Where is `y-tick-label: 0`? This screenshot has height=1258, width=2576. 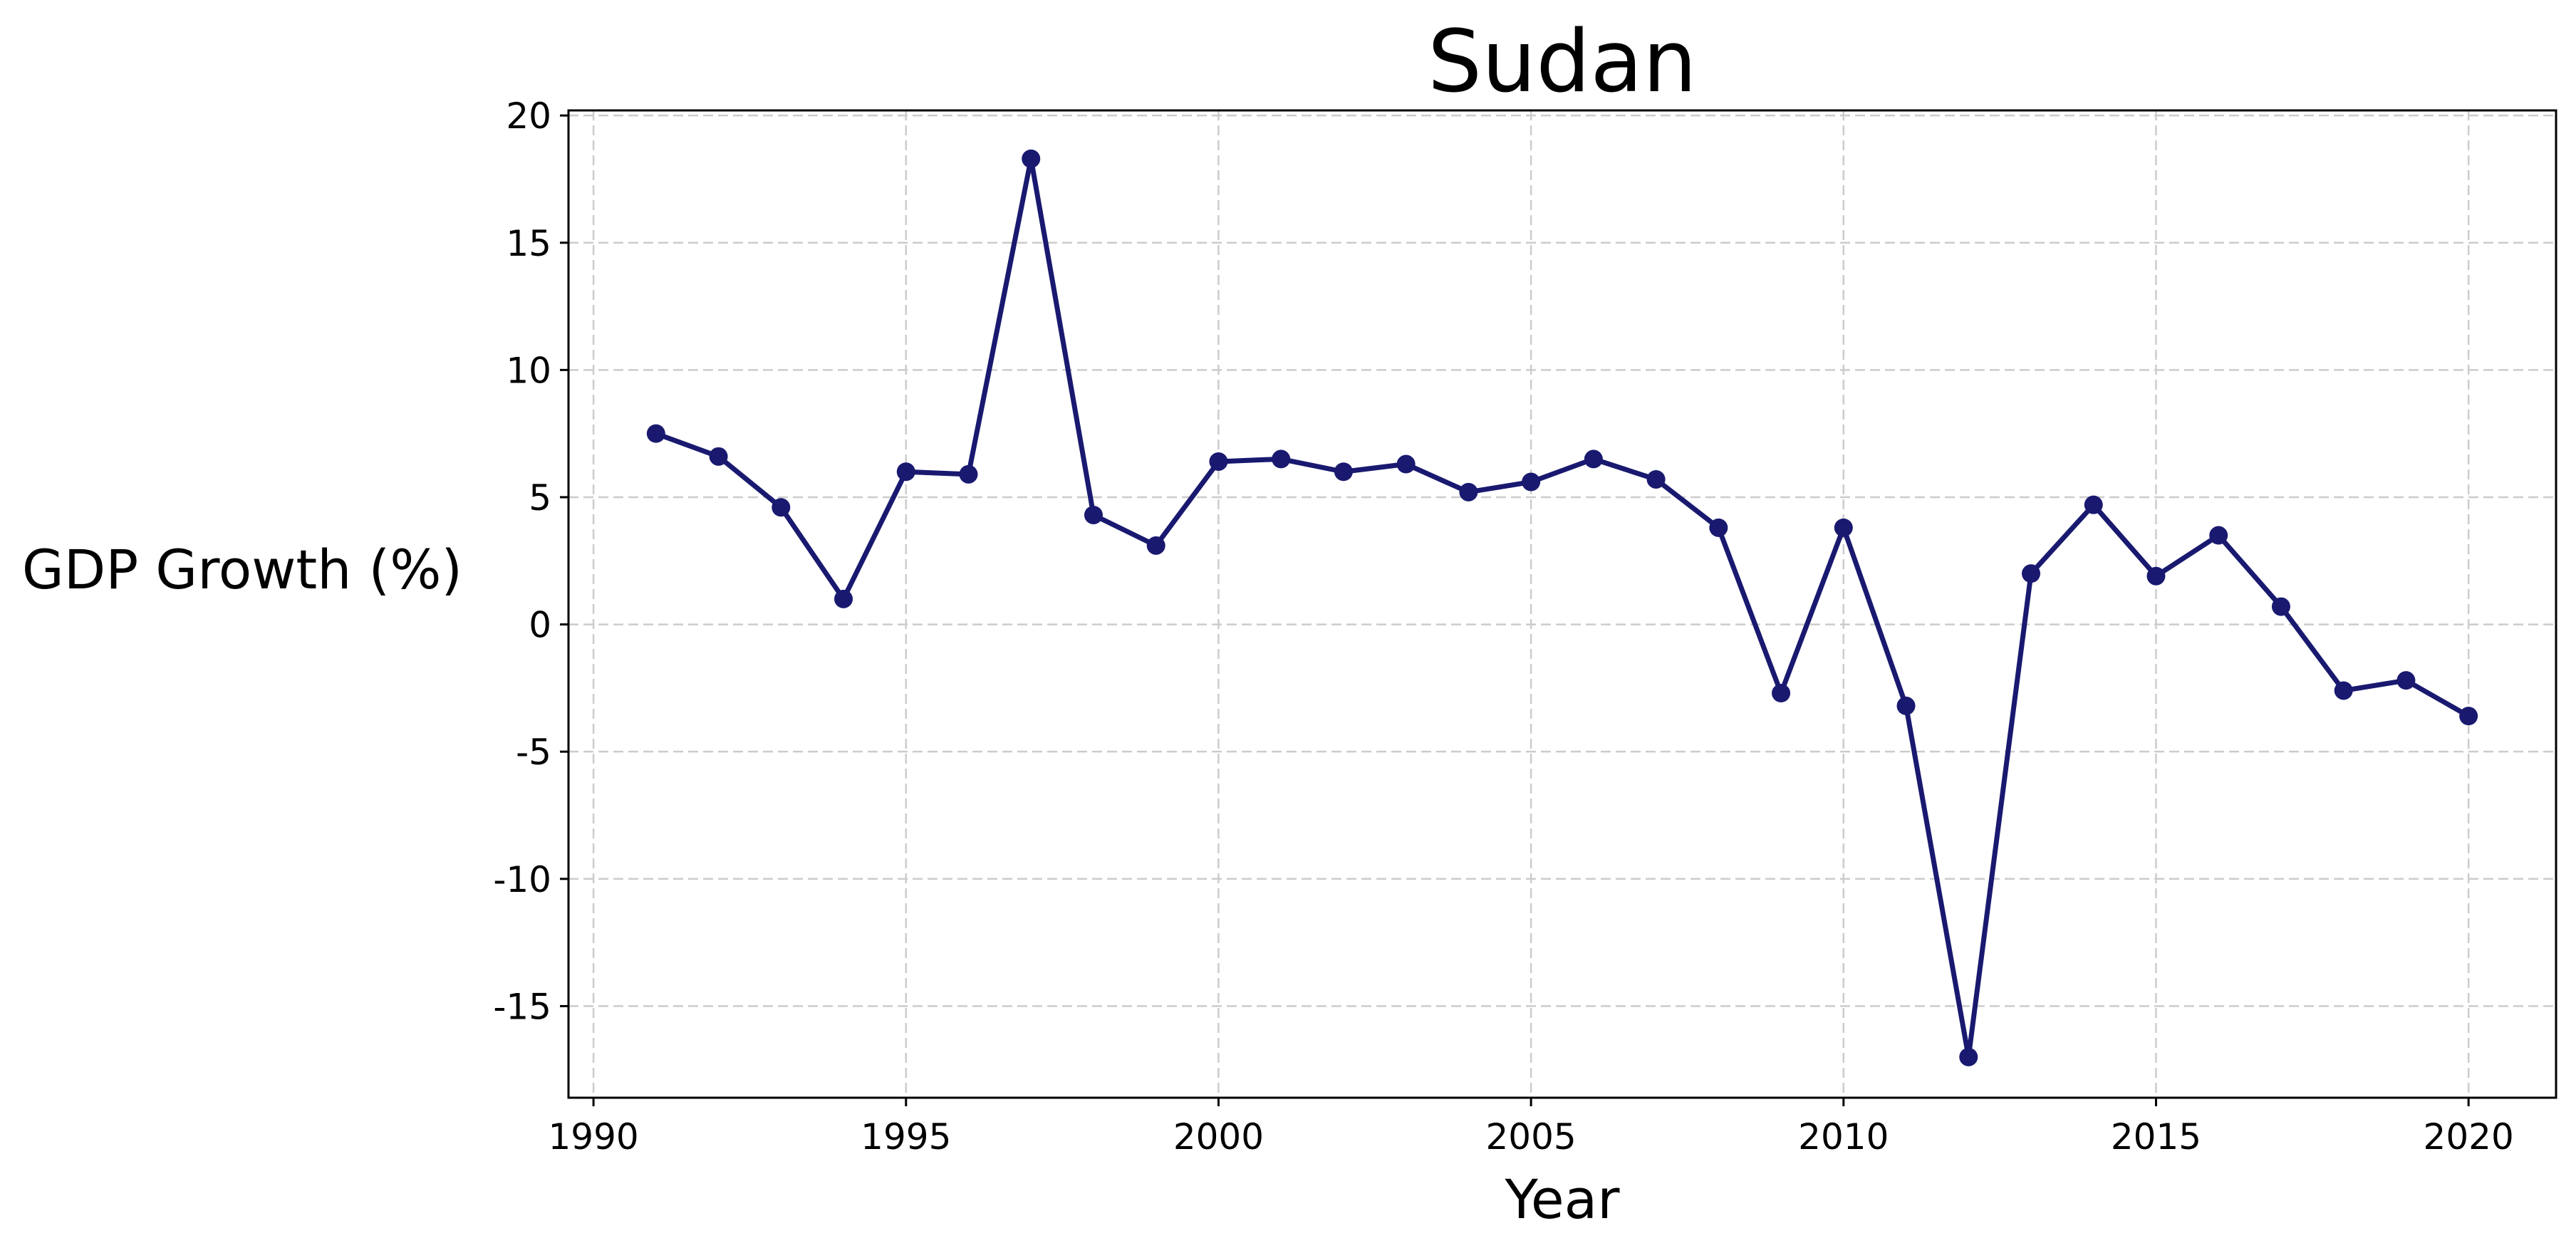 y-tick-label: 0 is located at coordinates (540, 625).